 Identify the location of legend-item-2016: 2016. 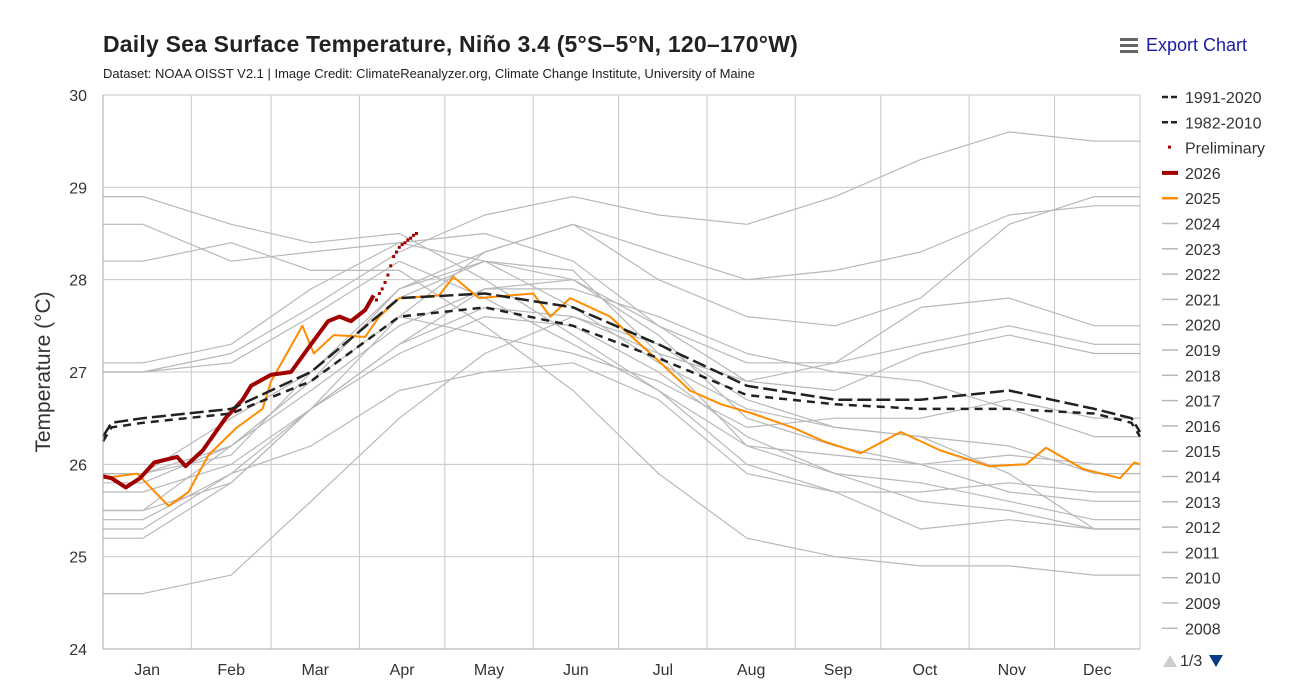
(1191, 427).